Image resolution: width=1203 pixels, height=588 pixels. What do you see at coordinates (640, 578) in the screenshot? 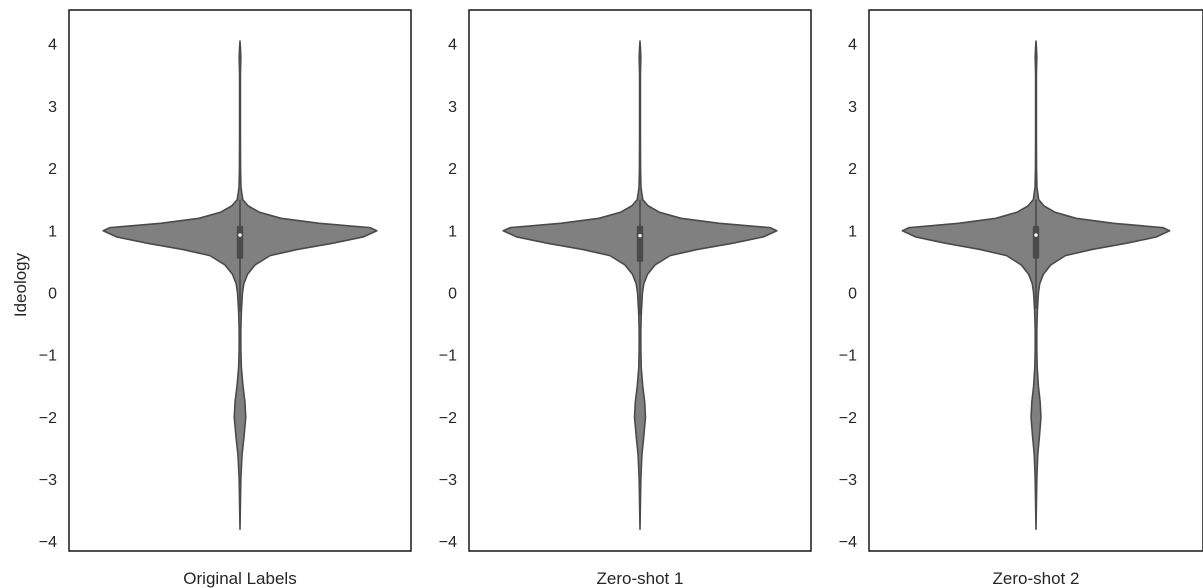
I see `x-category-label-2: Zero-shot 1` at bounding box center [640, 578].